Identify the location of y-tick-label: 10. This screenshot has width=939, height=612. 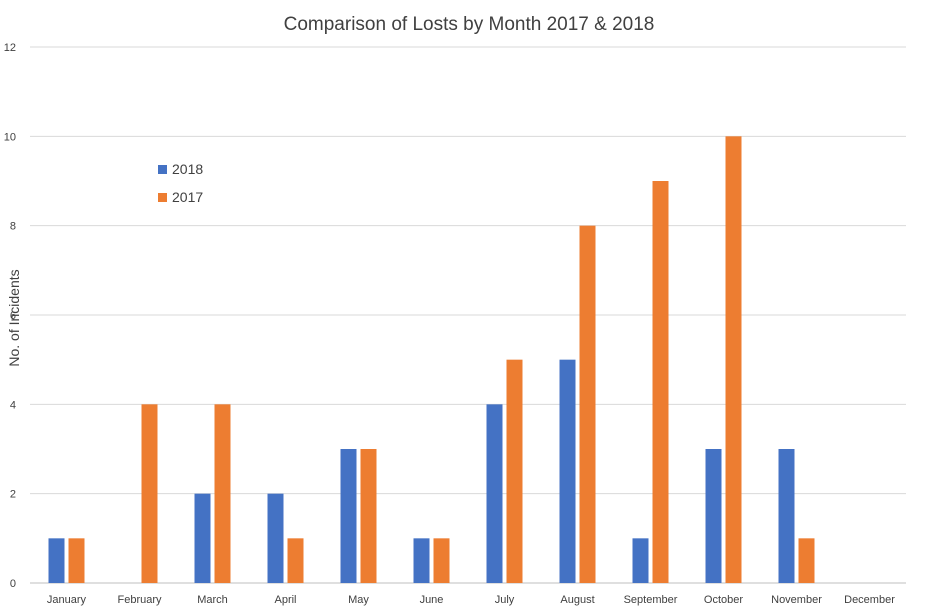
(10, 137).